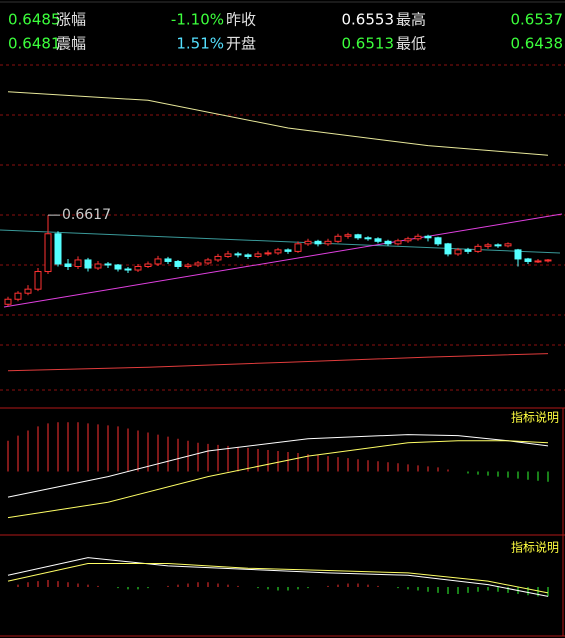  I want to click on field-value: -1.10%, so click(197, 20).